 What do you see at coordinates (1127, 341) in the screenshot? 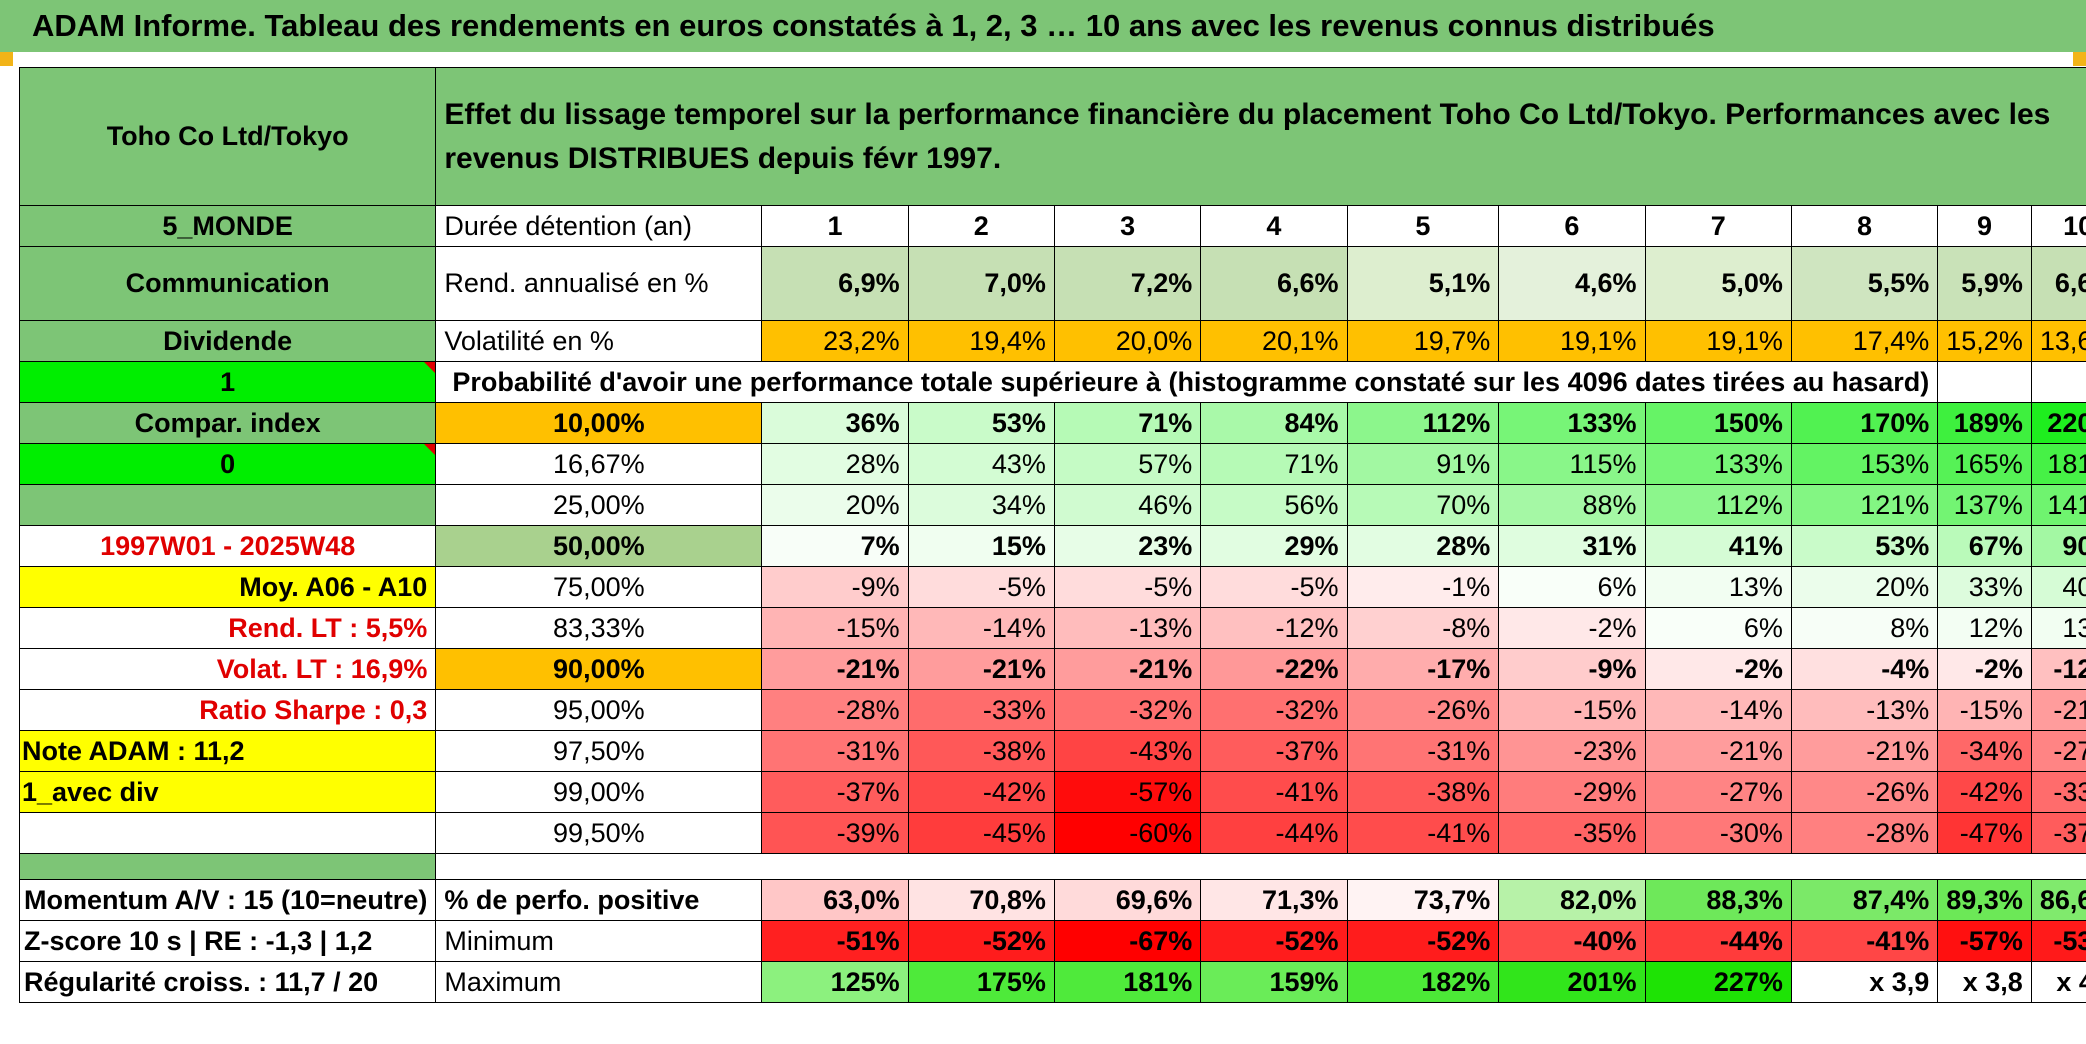
I see `volatility-value: 20,0%` at bounding box center [1127, 341].